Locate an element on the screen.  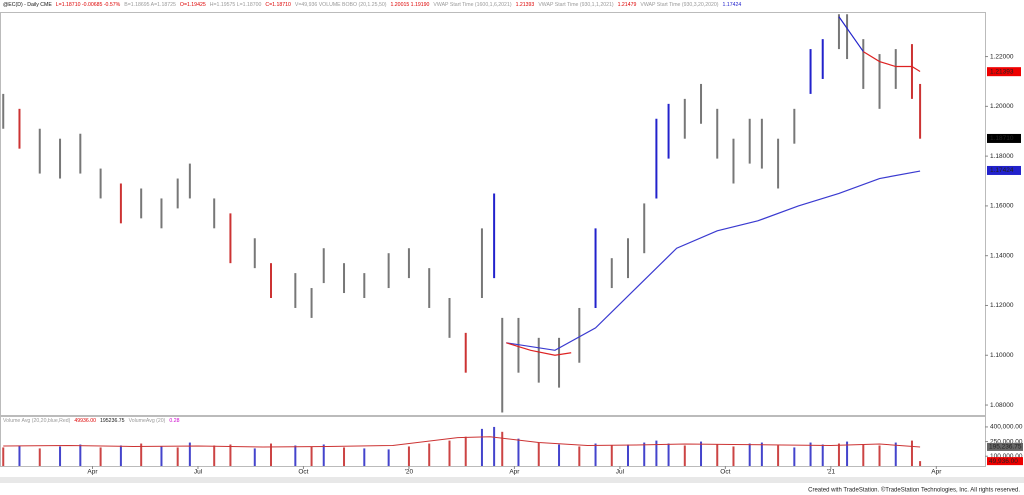
volume-badge-label: 195,236.75 is located at coordinates (1005, 447).